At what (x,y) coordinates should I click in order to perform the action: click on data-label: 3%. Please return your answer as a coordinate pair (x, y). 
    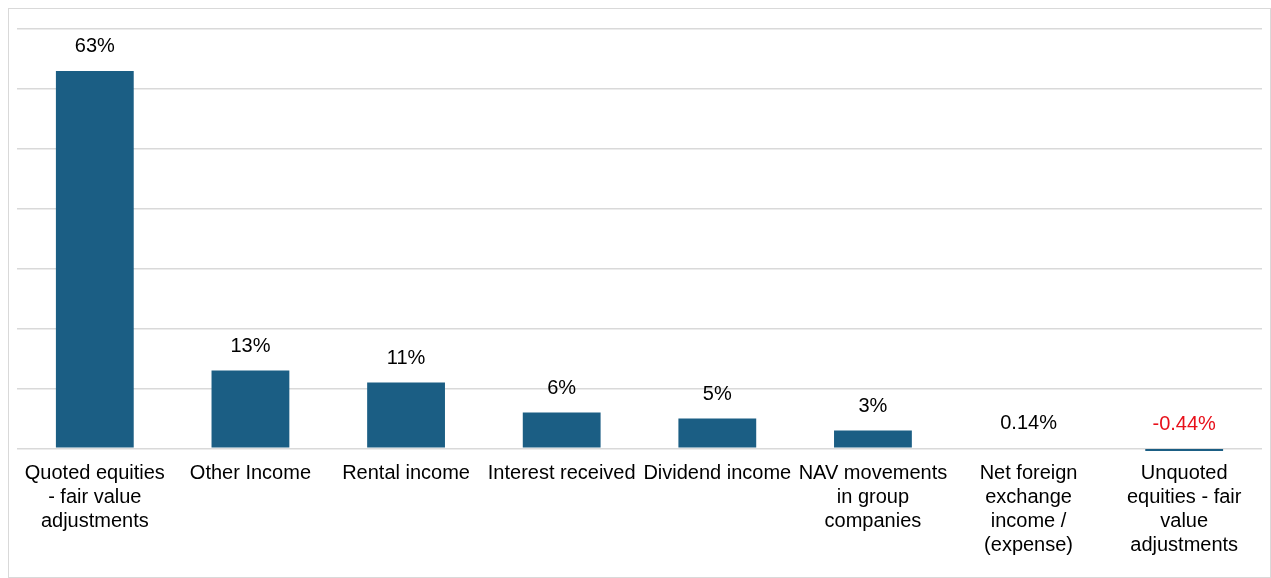
    Looking at the image, I should click on (873, 404).